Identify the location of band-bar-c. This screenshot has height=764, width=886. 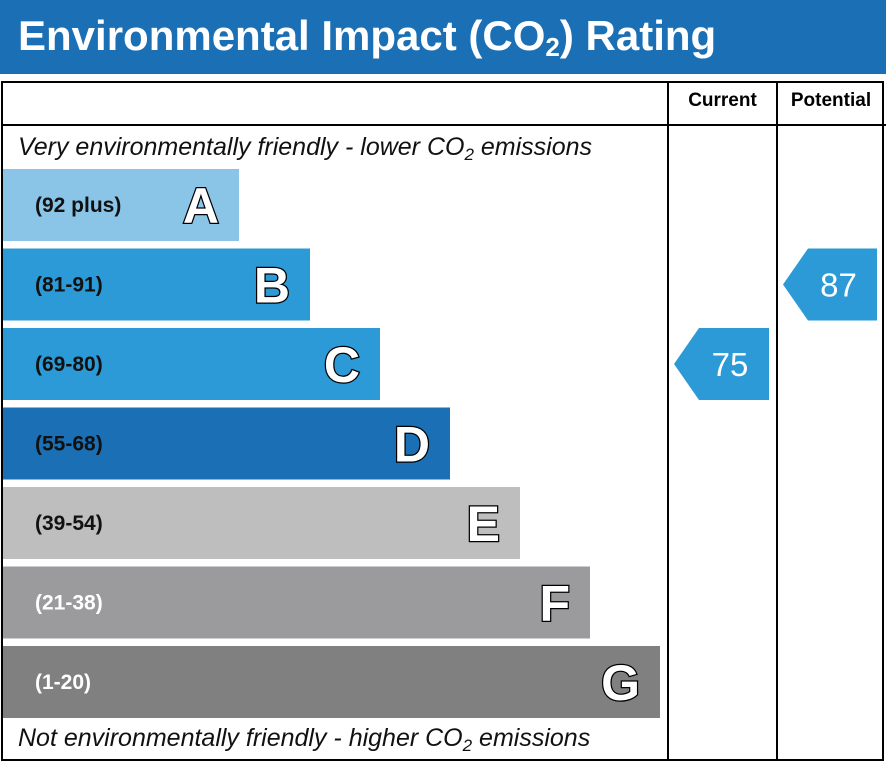
(191, 364).